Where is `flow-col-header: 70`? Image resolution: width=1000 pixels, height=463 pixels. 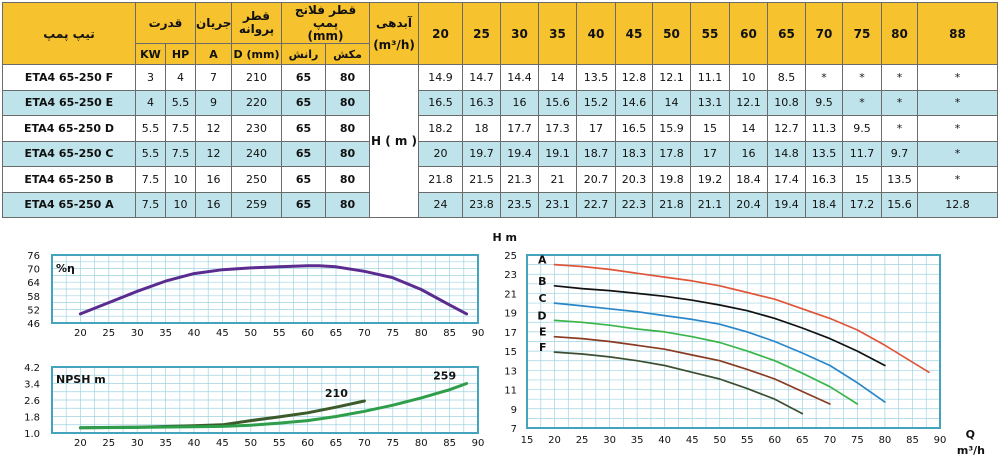
flow-col-header: 70 is located at coordinates (824, 33).